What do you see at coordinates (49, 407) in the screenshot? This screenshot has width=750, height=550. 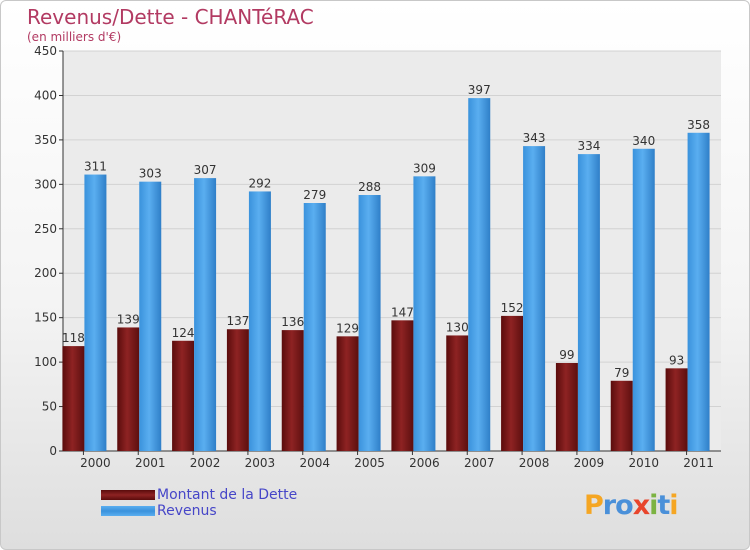 I see `y-tick-label: 50` at bounding box center [49, 407].